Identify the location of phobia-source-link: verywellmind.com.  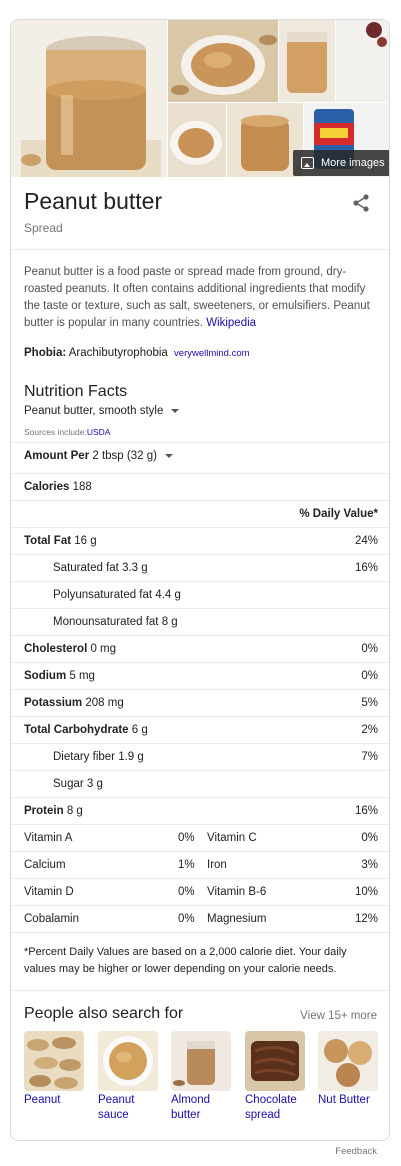
(212, 353).